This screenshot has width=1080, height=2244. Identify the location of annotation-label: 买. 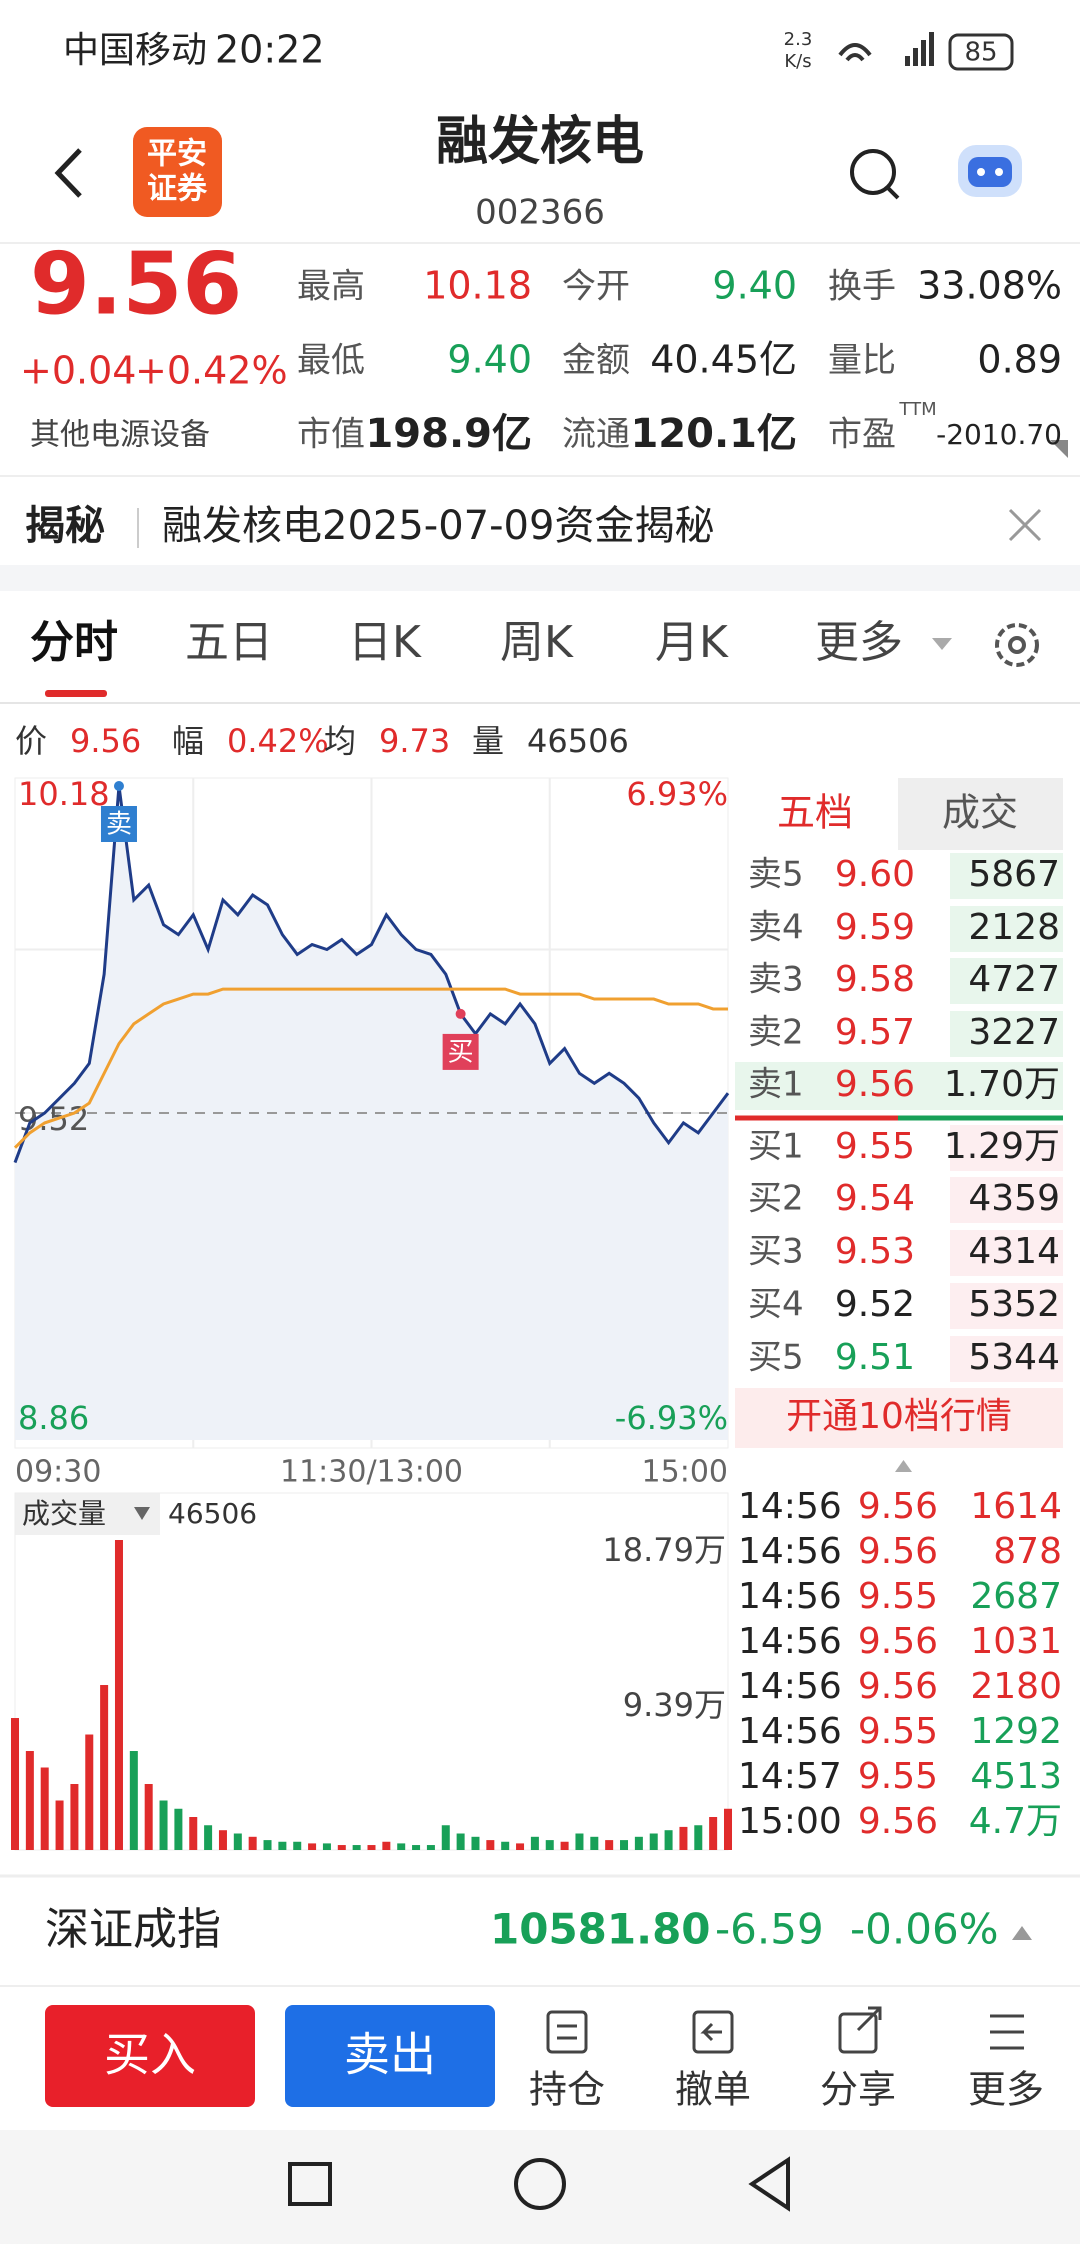
(461, 1052).